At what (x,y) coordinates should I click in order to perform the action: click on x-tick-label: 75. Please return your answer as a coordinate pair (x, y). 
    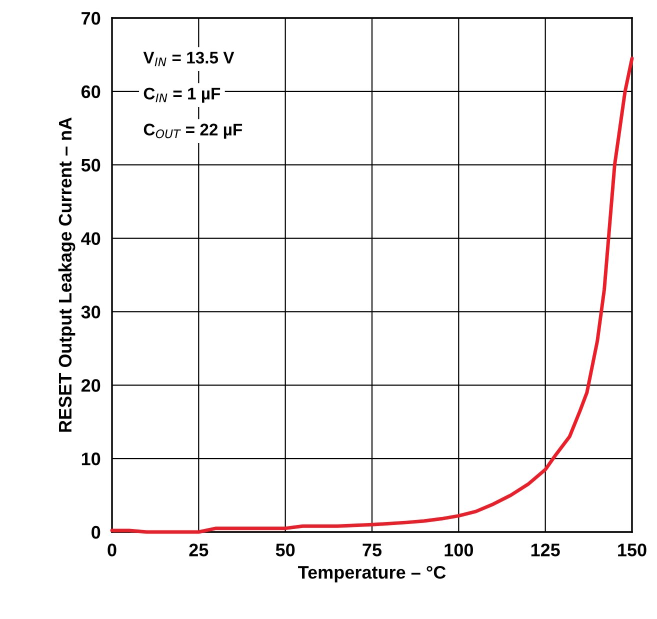
    Looking at the image, I should click on (372, 550).